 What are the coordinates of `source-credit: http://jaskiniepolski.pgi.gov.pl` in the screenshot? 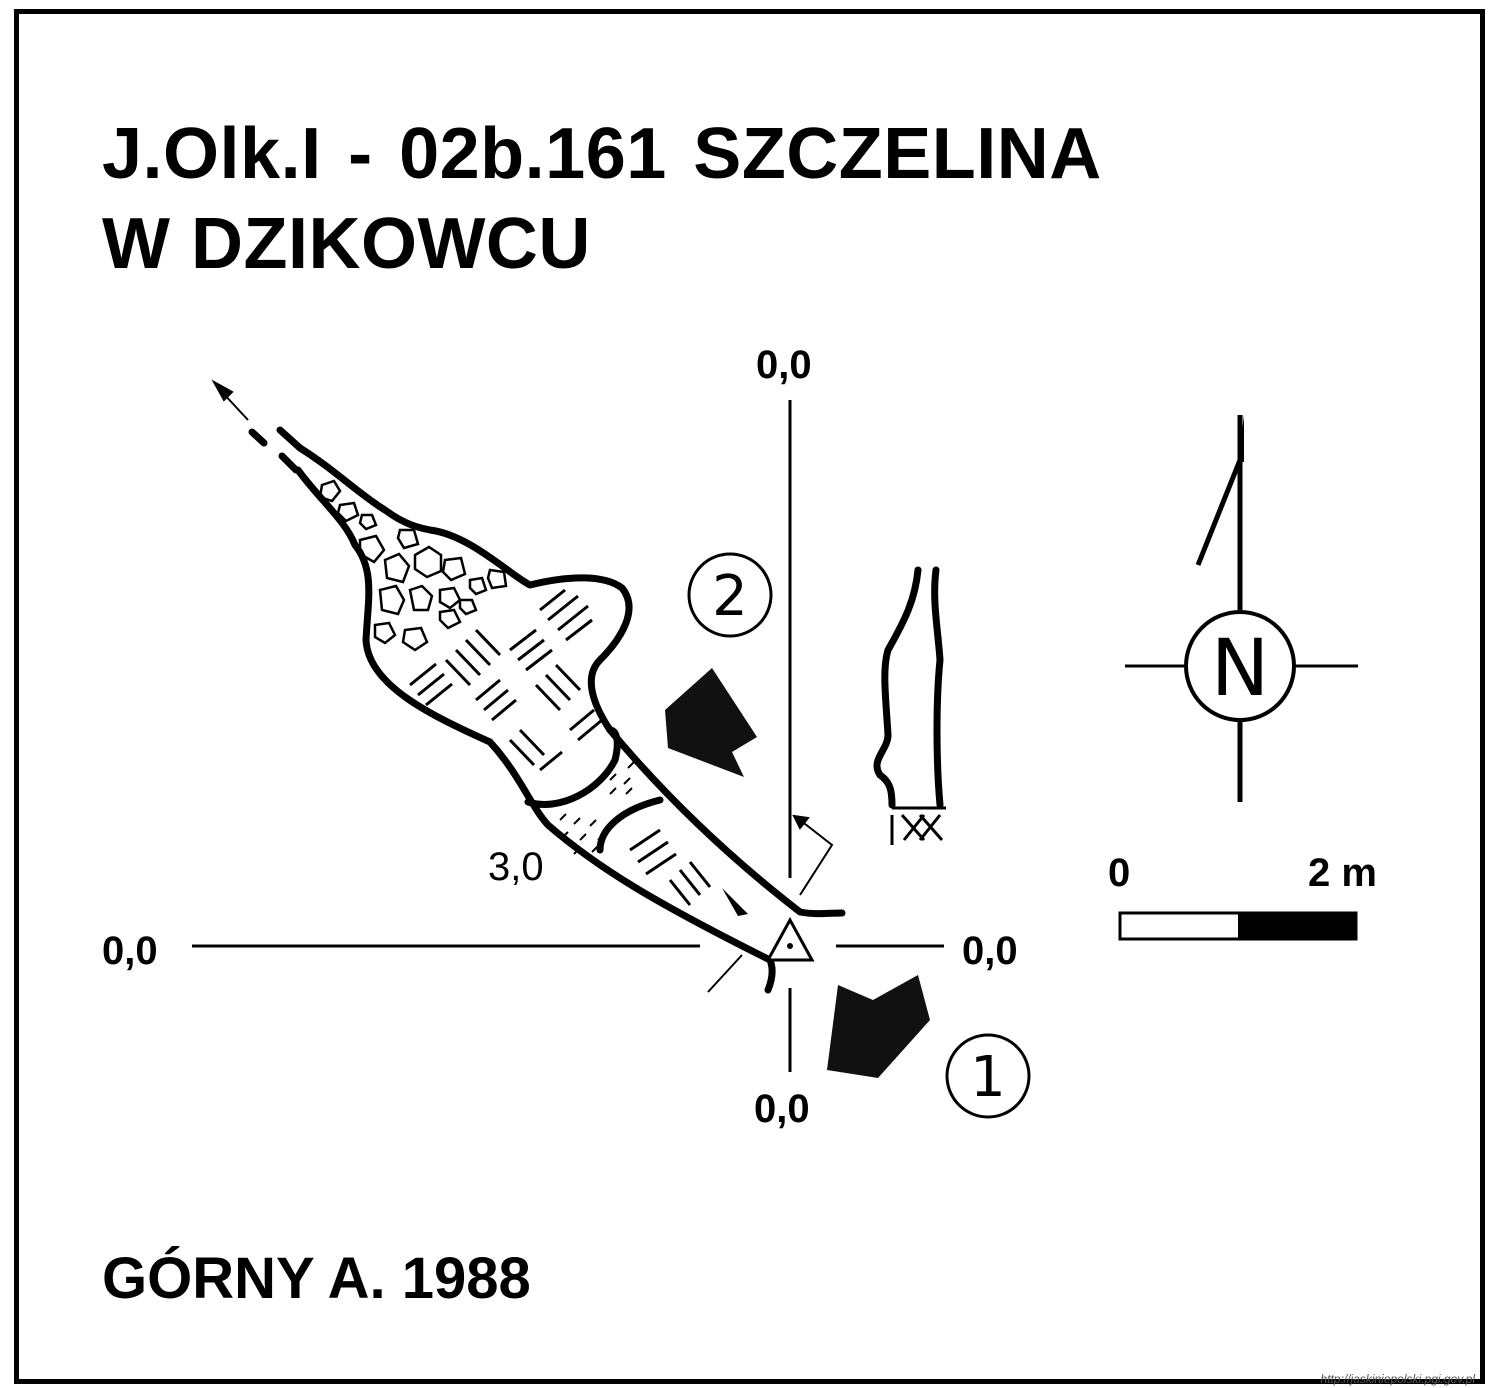 It's located at (1397, 1379).